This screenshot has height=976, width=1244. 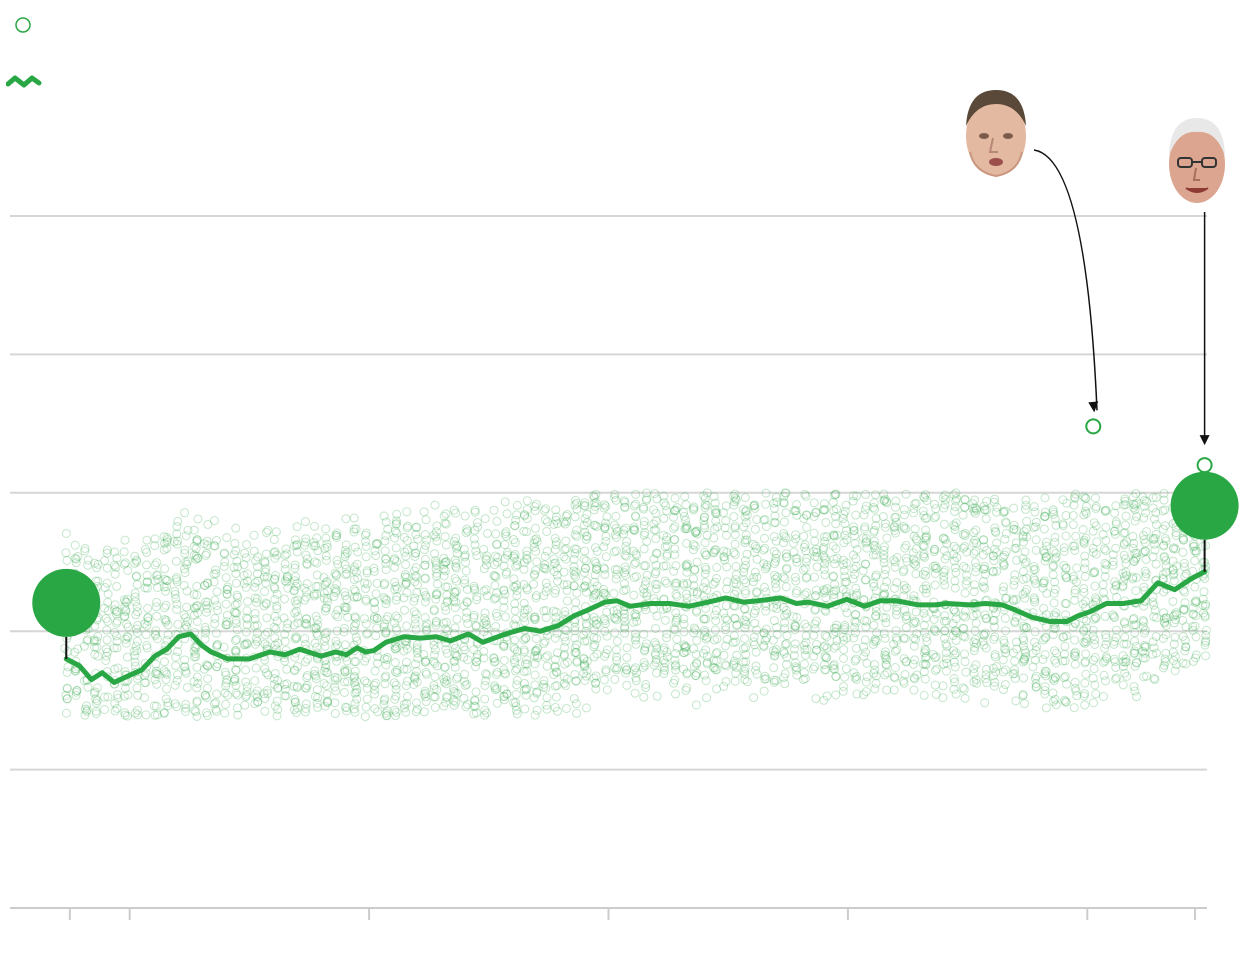 I want to click on oldest-member-dot-2023, so click(x=1204, y=465).